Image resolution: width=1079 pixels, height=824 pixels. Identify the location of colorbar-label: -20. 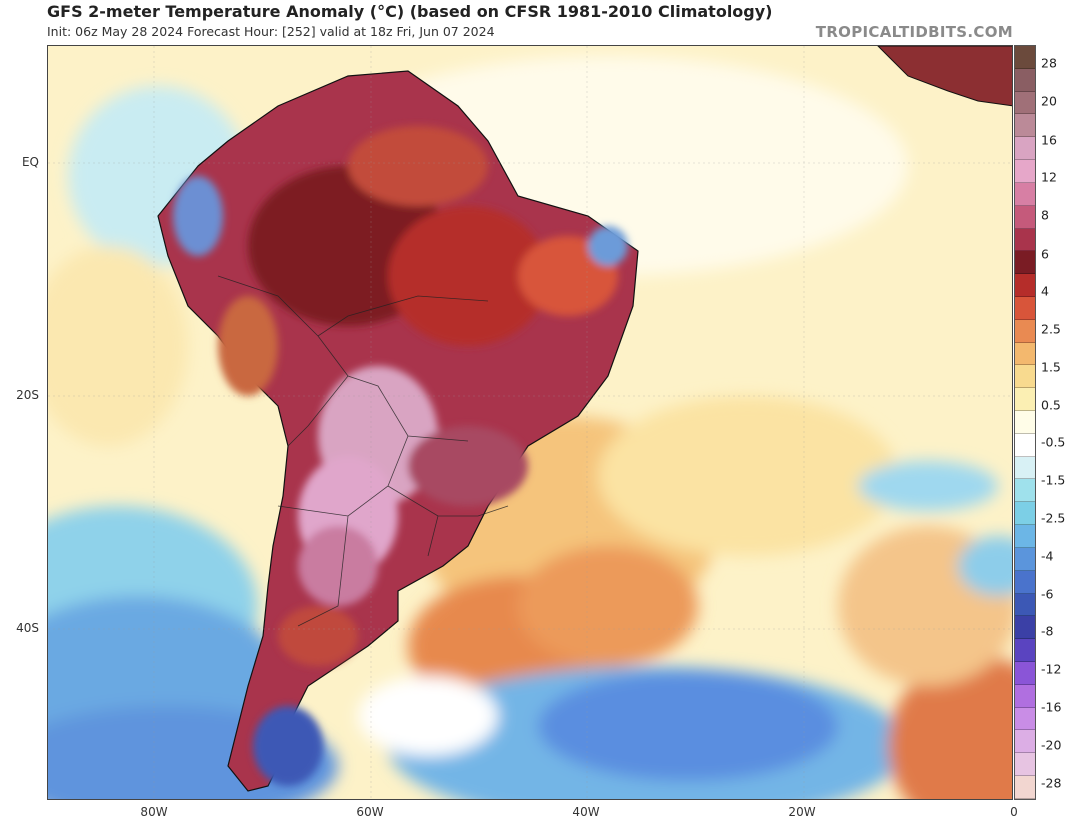
(1051, 745).